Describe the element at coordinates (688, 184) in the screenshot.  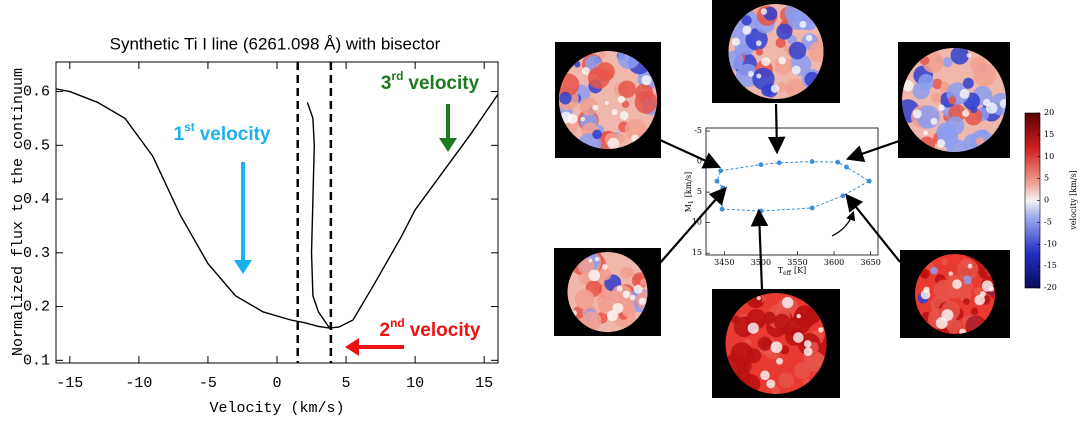
I see `label-unit: [km/s]` at that location.